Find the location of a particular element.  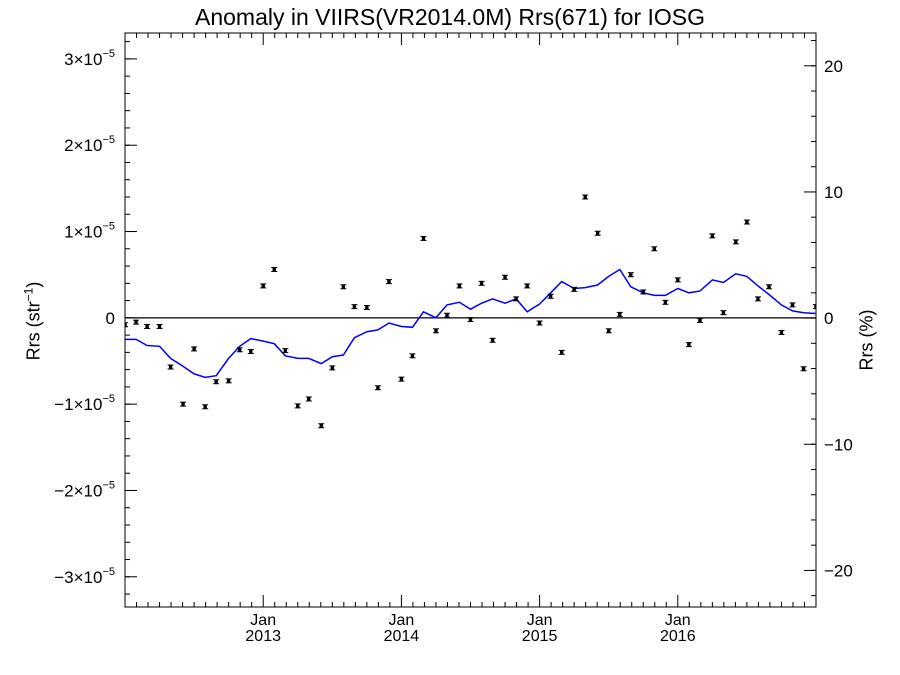

y-tick-label: 1×10⁻⁵ is located at coordinates (89, 231).